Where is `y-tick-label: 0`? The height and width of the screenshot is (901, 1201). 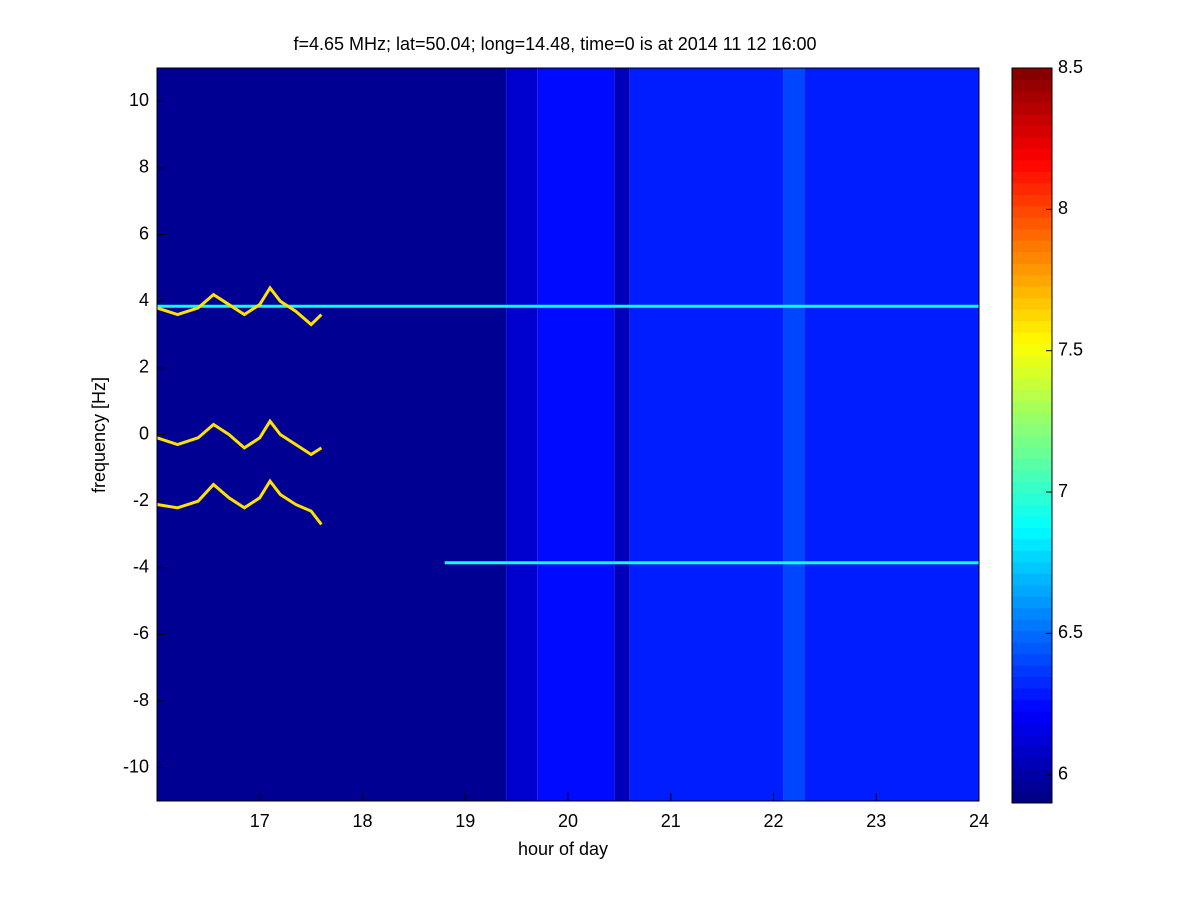
y-tick-label: 0 is located at coordinates (144, 433).